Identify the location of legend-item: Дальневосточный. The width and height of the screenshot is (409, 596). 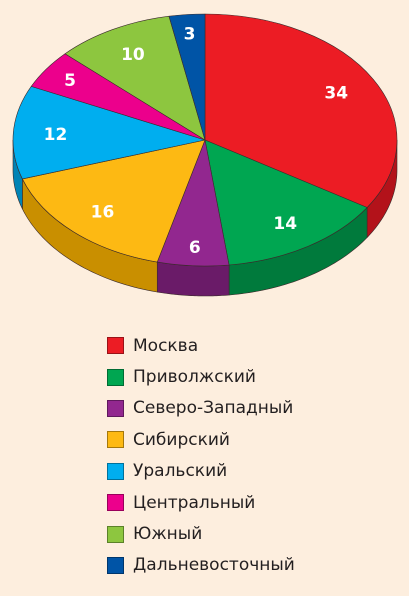
(201, 565).